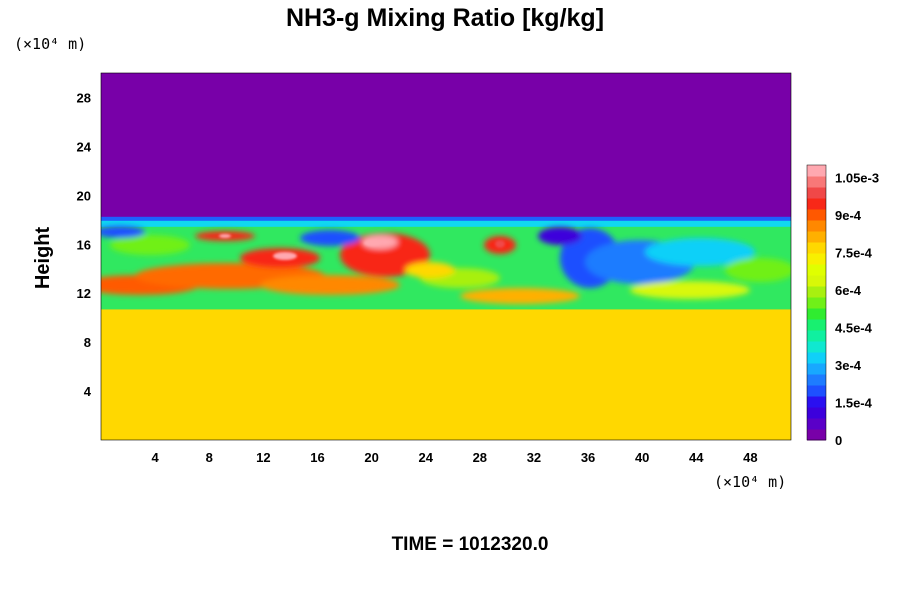 This screenshot has width=900, height=600. I want to click on x-tick-label: 28, so click(480, 457).